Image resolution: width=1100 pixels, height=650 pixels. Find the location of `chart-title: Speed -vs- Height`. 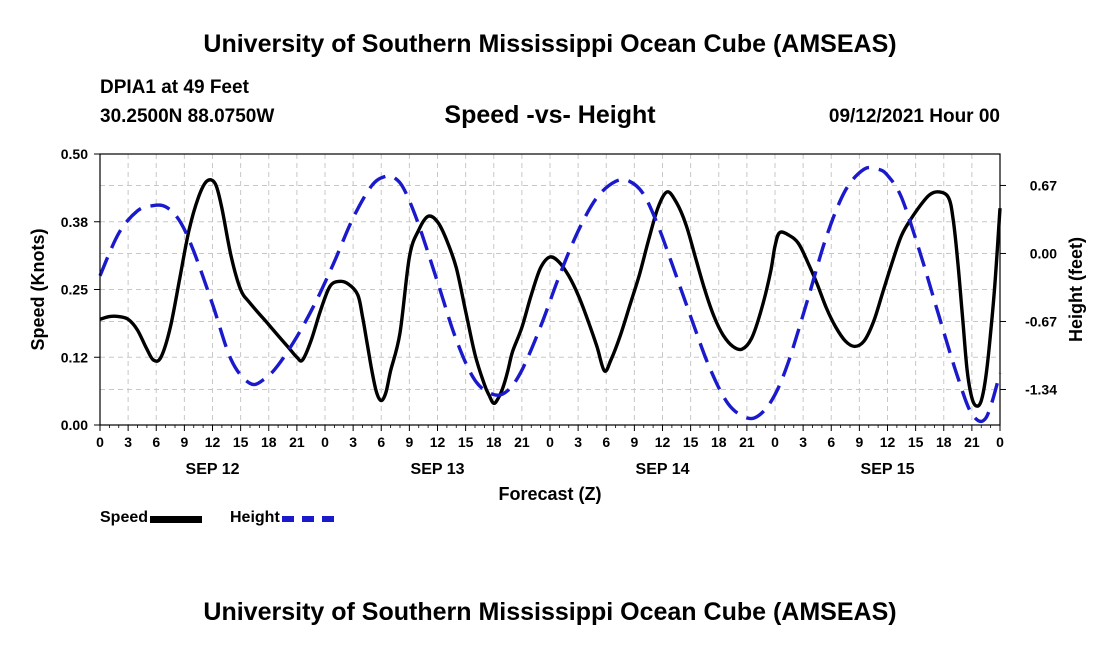

chart-title: Speed -vs- Height is located at coordinates (550, 115).